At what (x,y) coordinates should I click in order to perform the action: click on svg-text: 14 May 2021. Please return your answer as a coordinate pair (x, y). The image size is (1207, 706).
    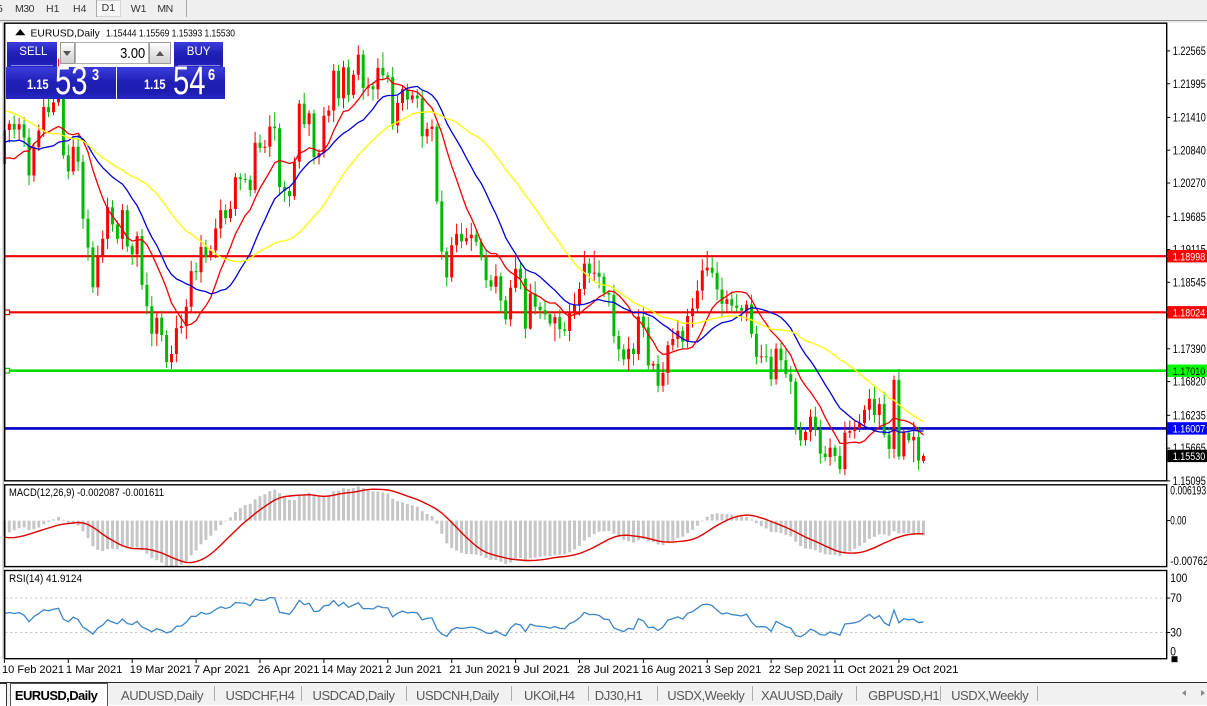
    Looking at the image, I should click on (353, 670).